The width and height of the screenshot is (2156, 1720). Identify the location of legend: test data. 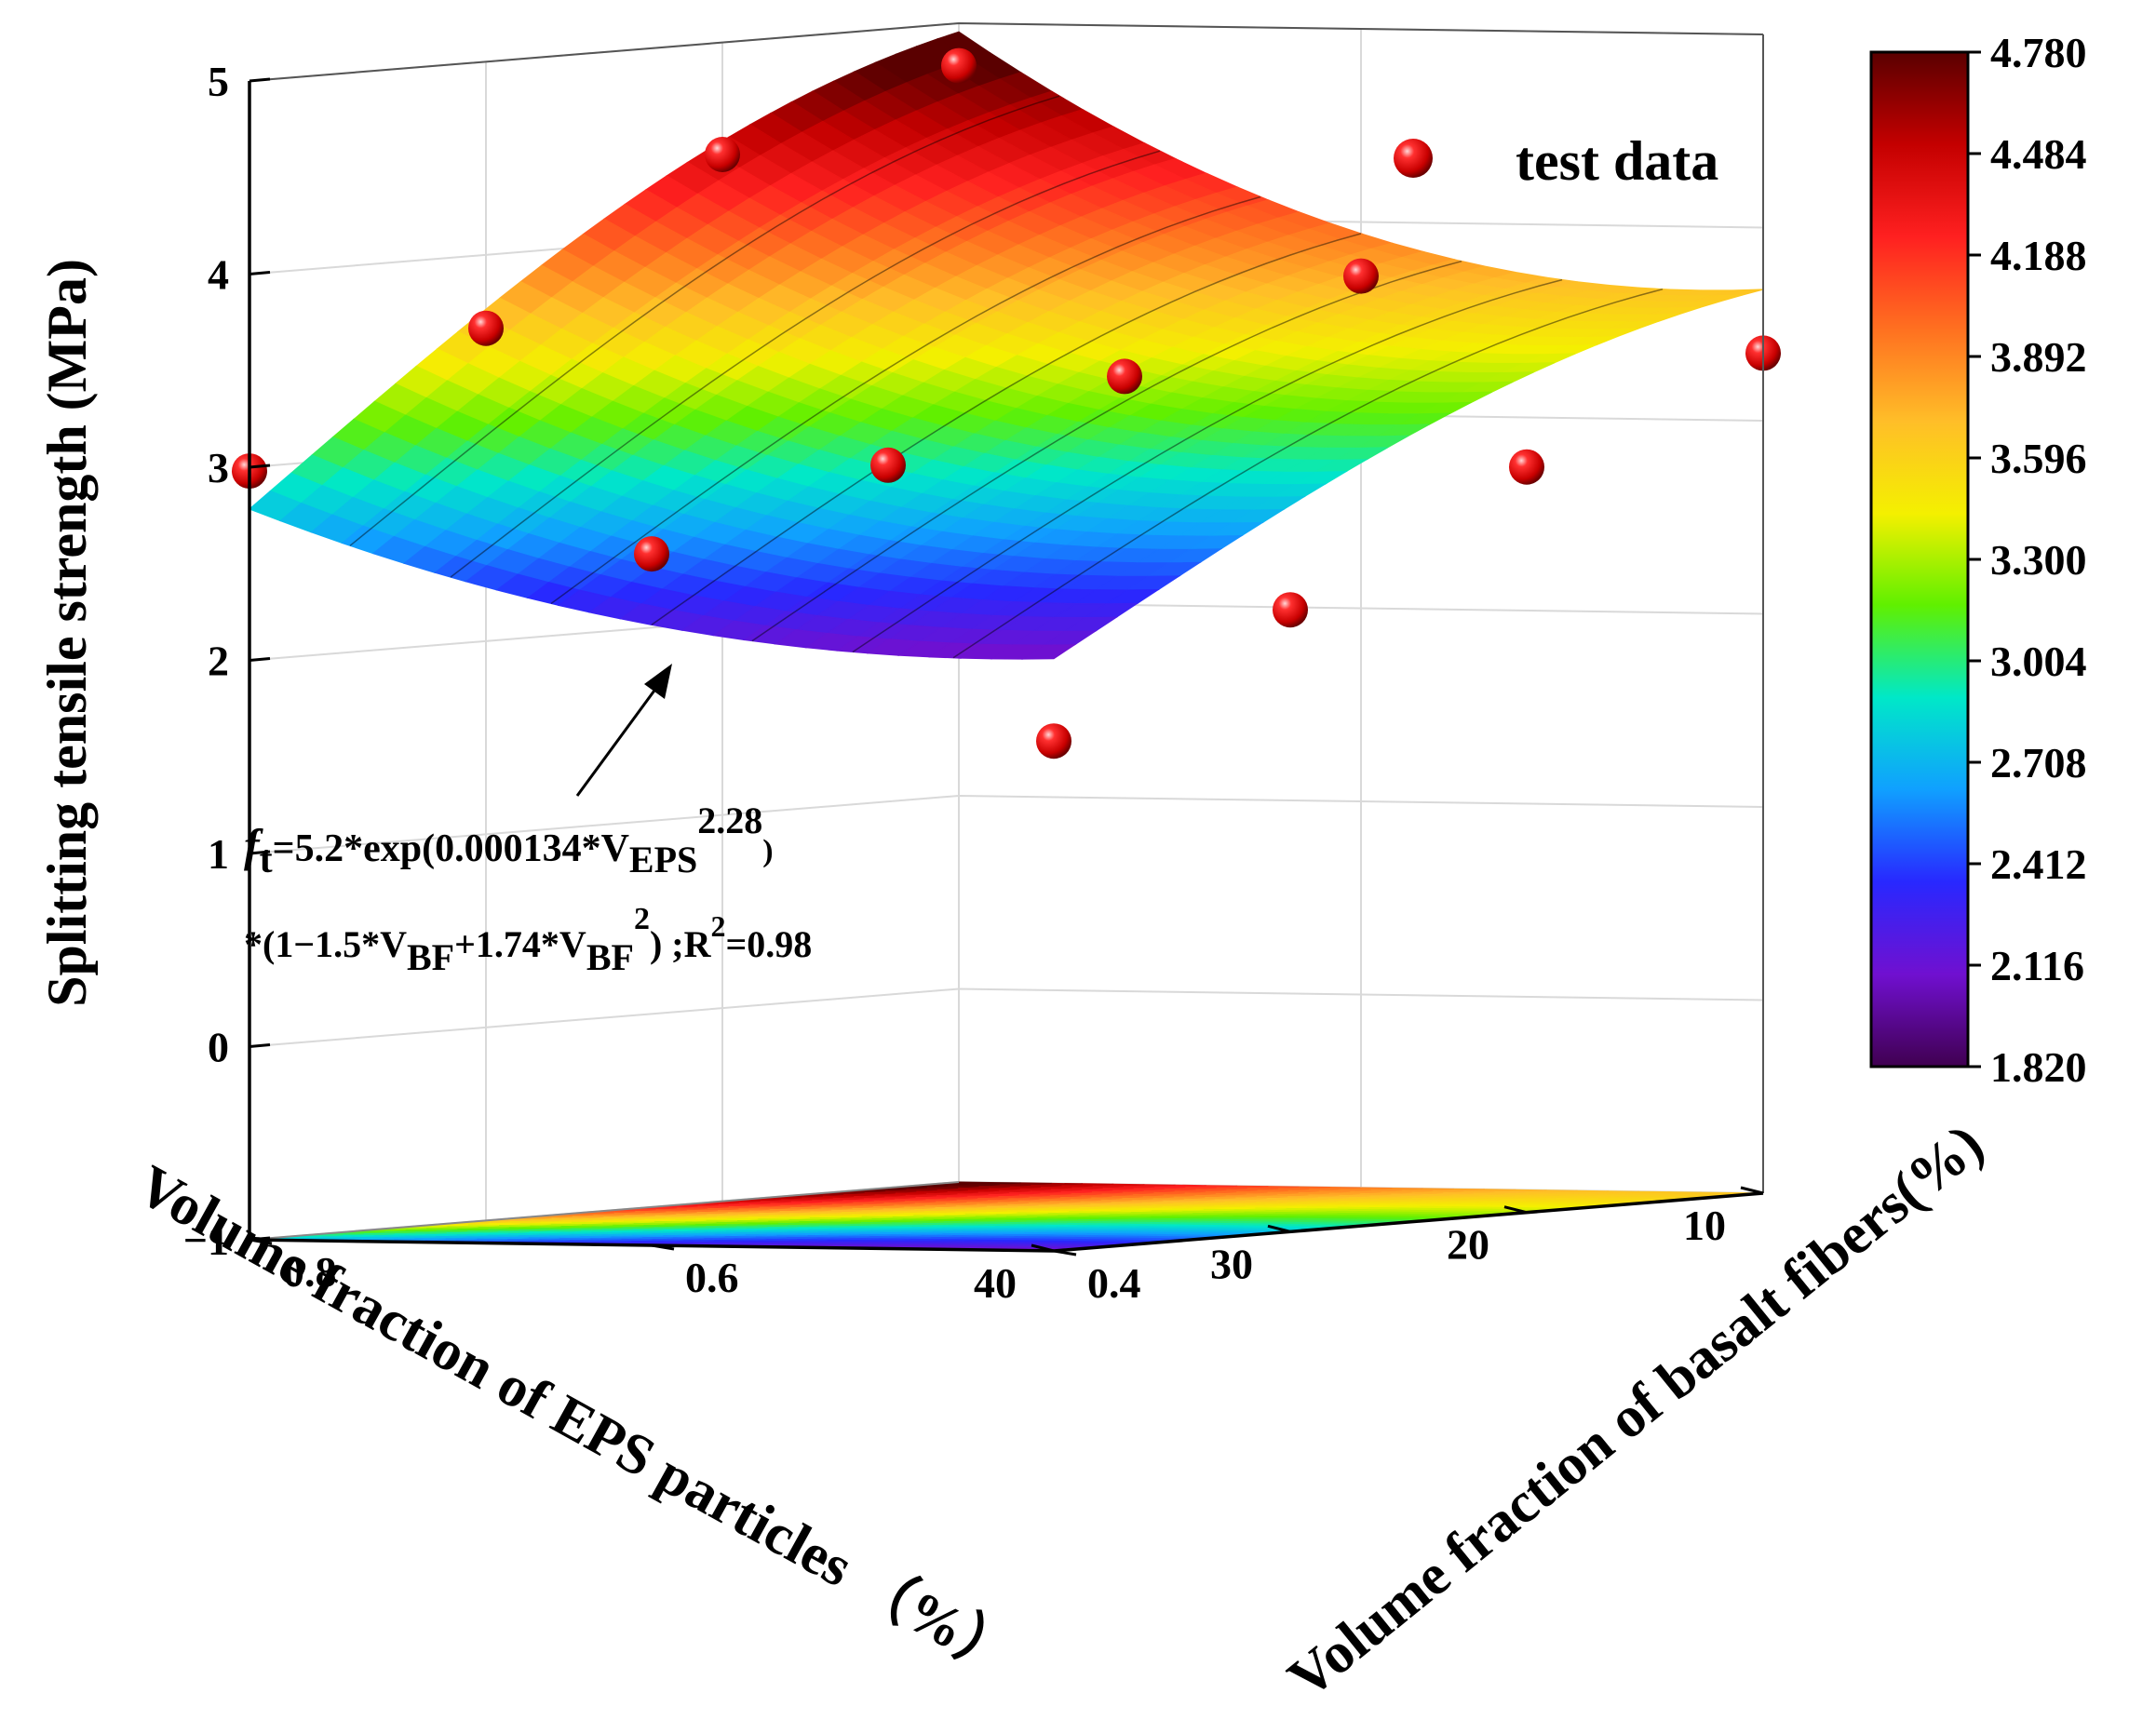
(1556, 161).